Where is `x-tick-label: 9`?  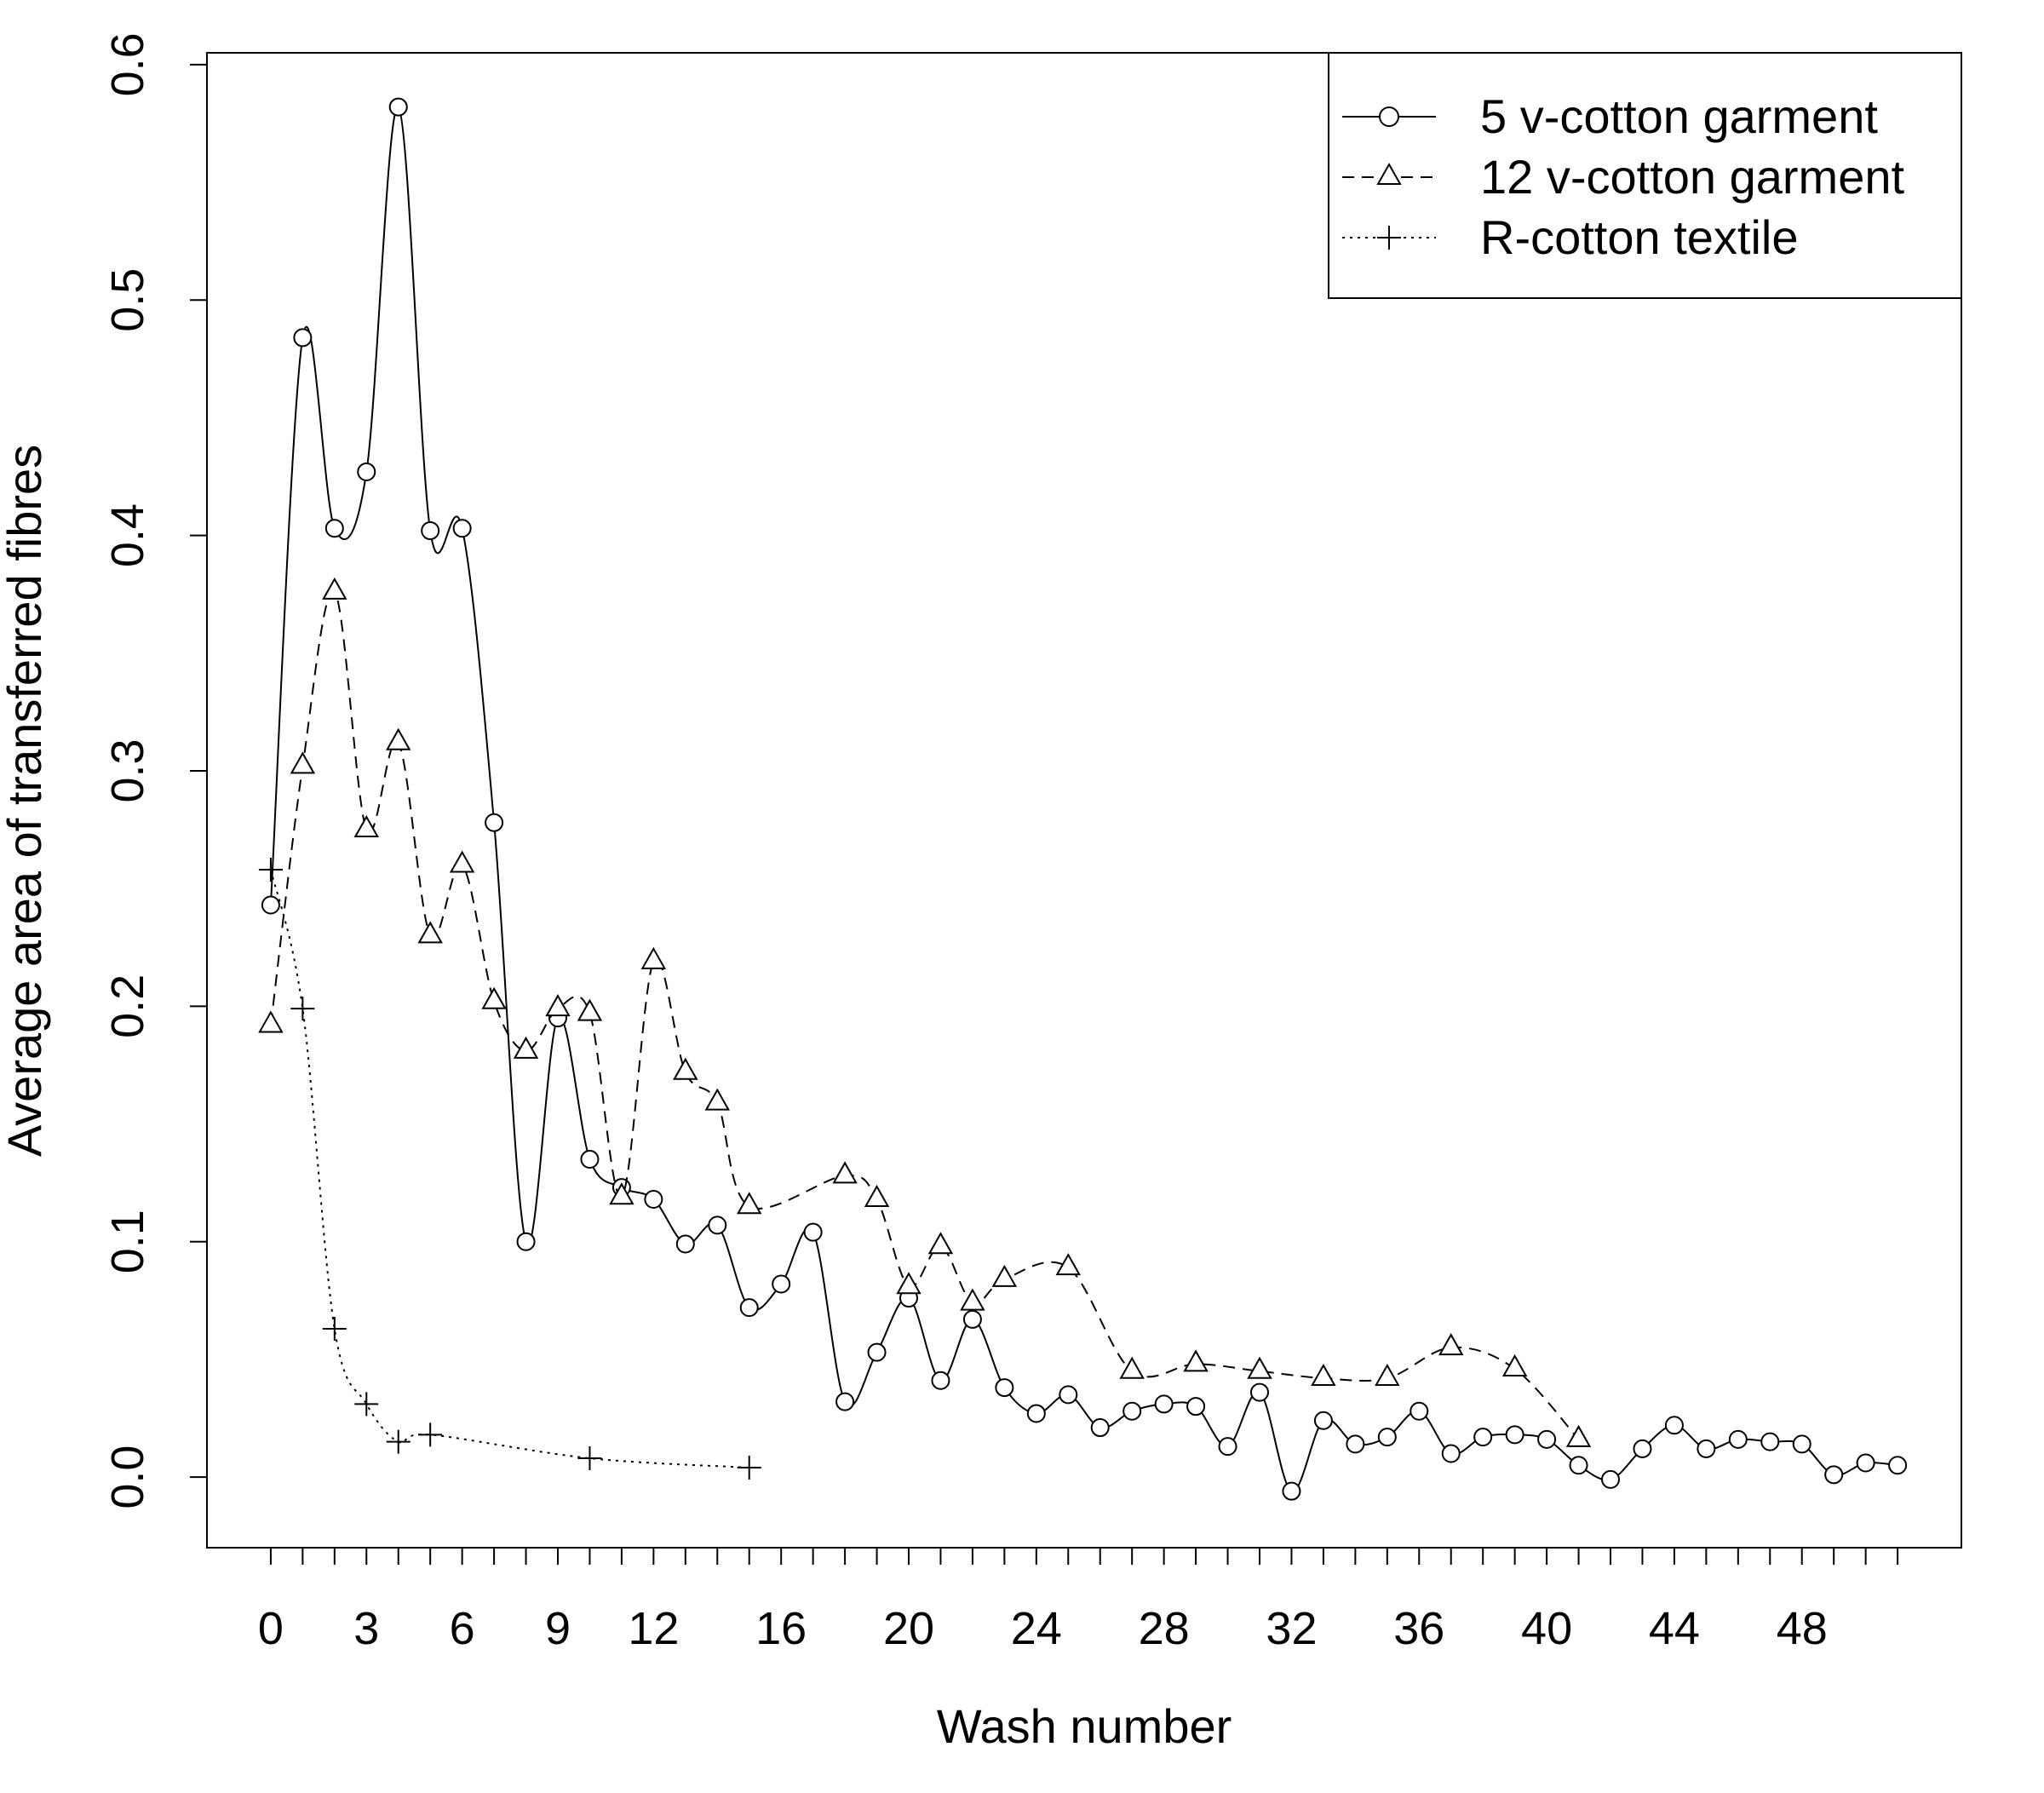 x-tick-label: 9 is located at coordinates (558, 1629).